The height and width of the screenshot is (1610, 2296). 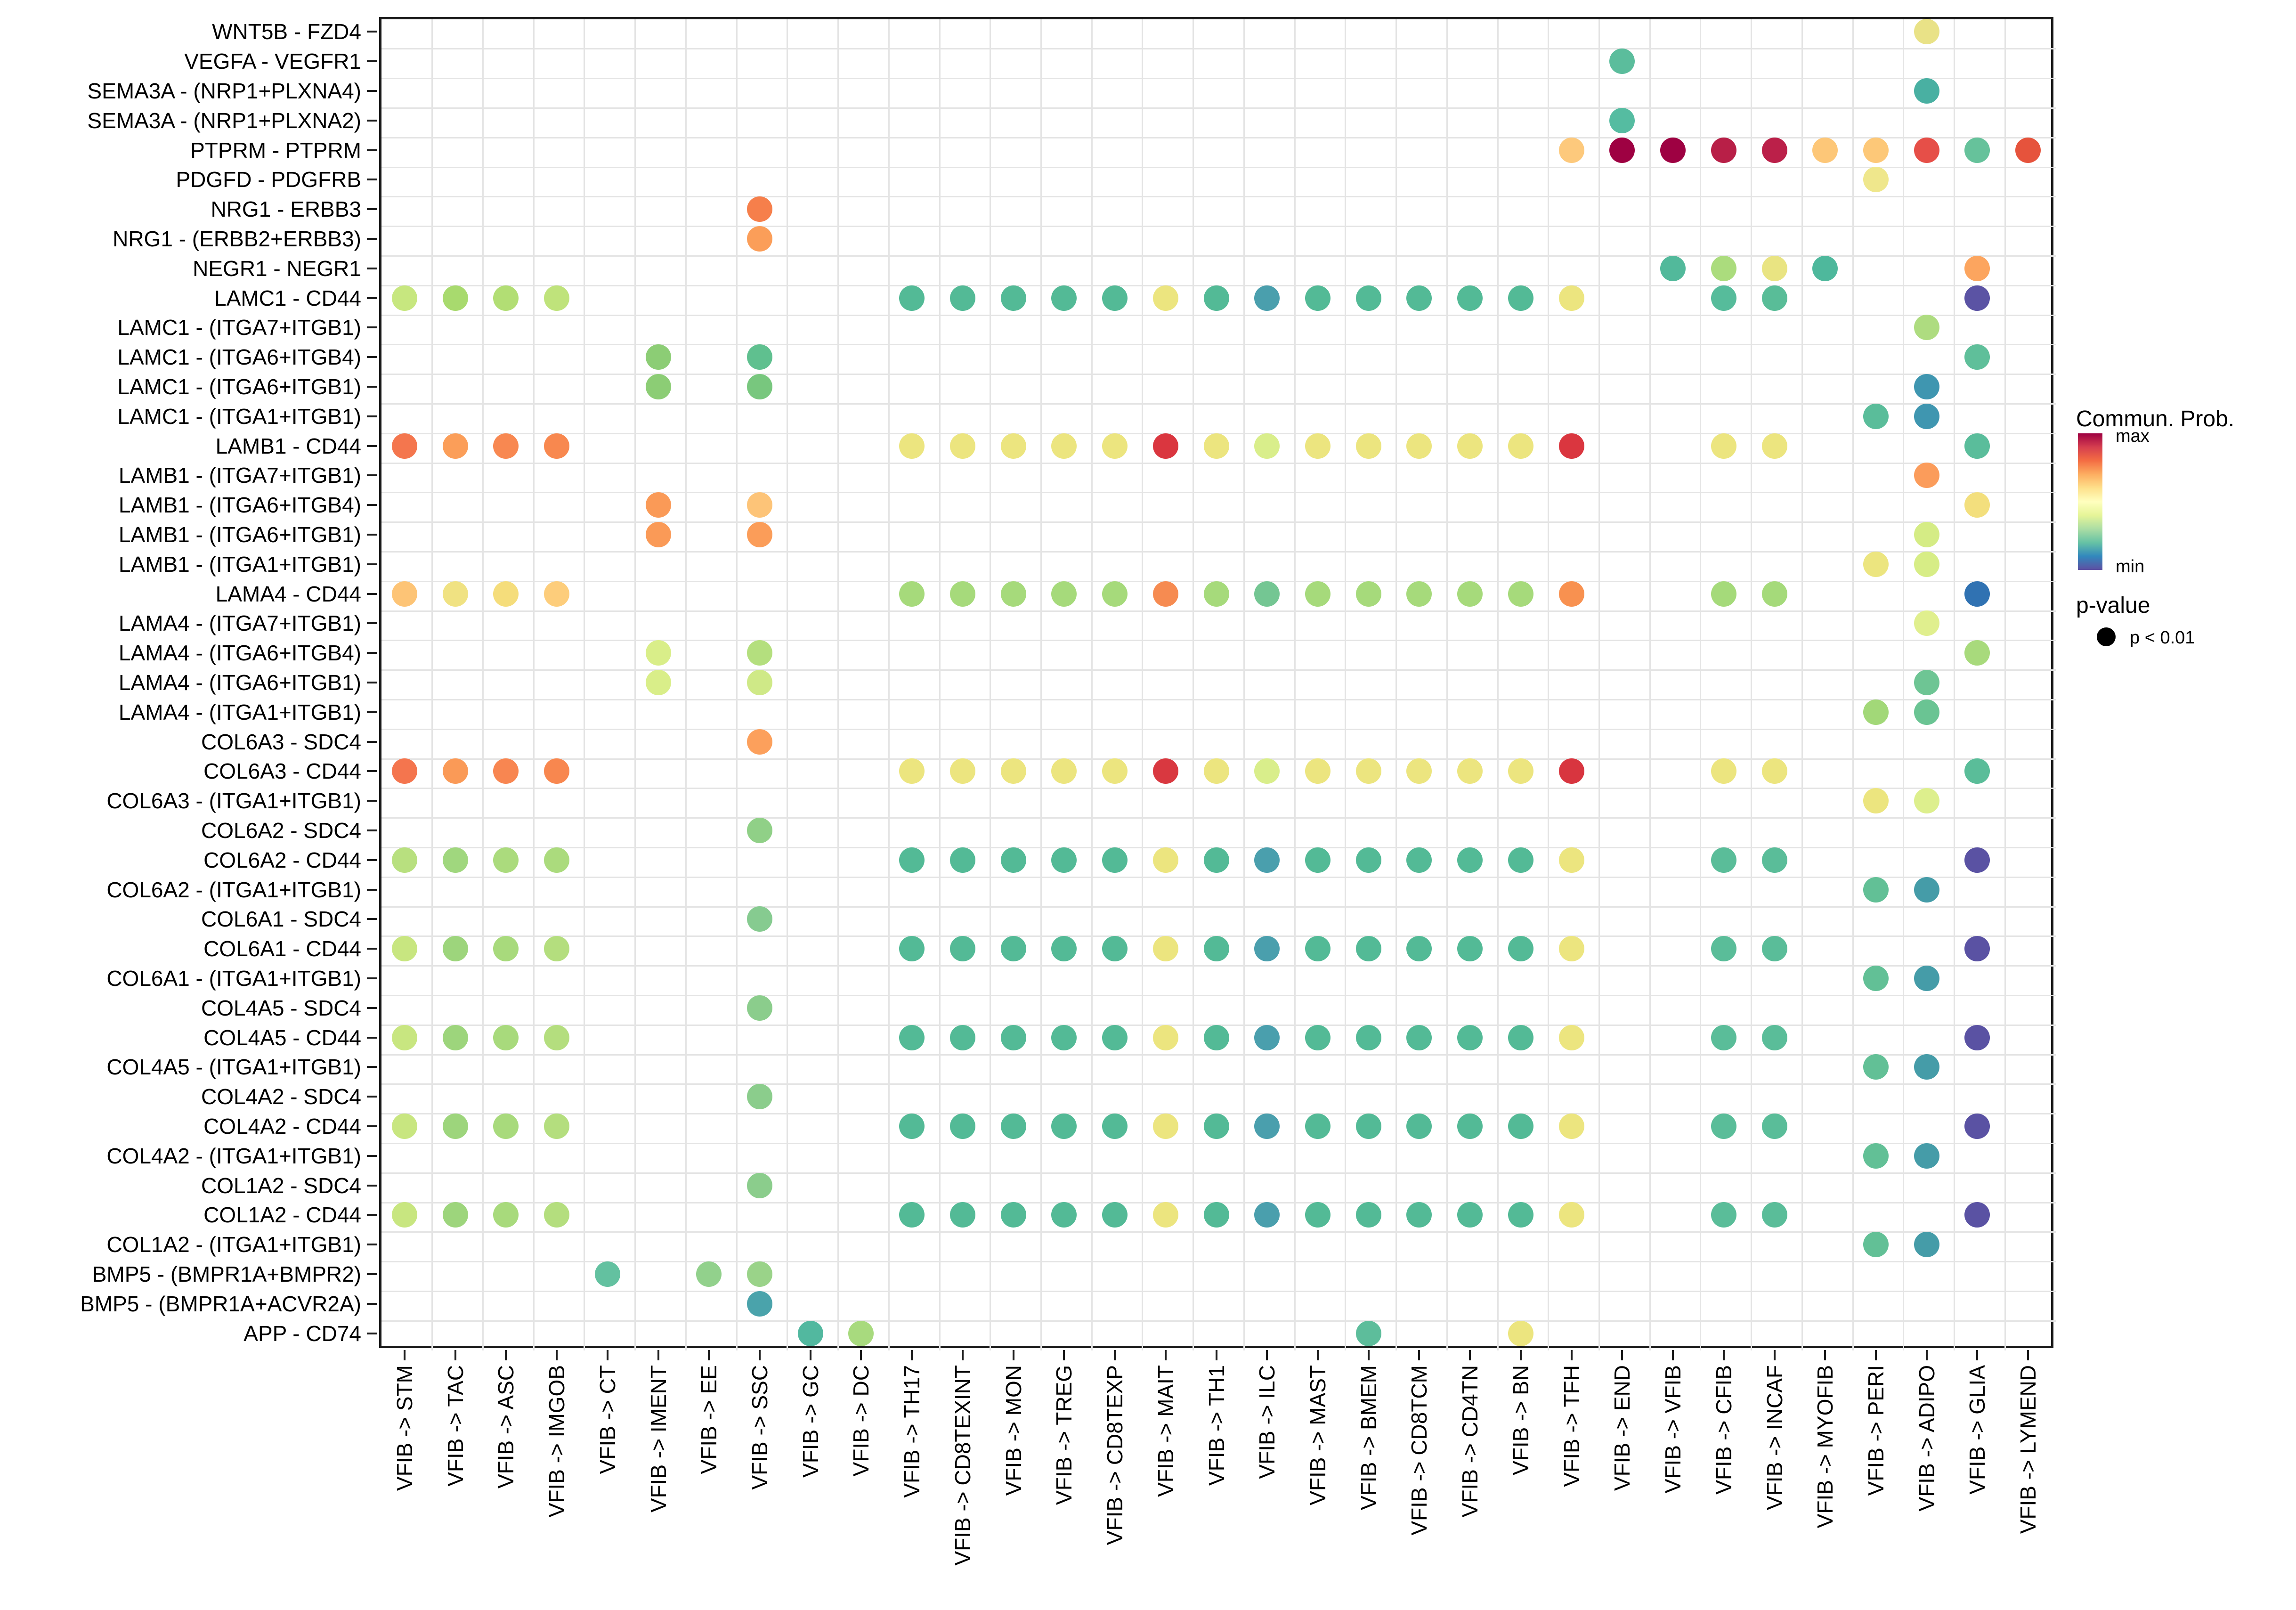 What do you see at coordinates (1165, 1431) in the screenshot?
I see `x-axis-label: VFIB -> MAIT` at bounding box center [1165, 1431].